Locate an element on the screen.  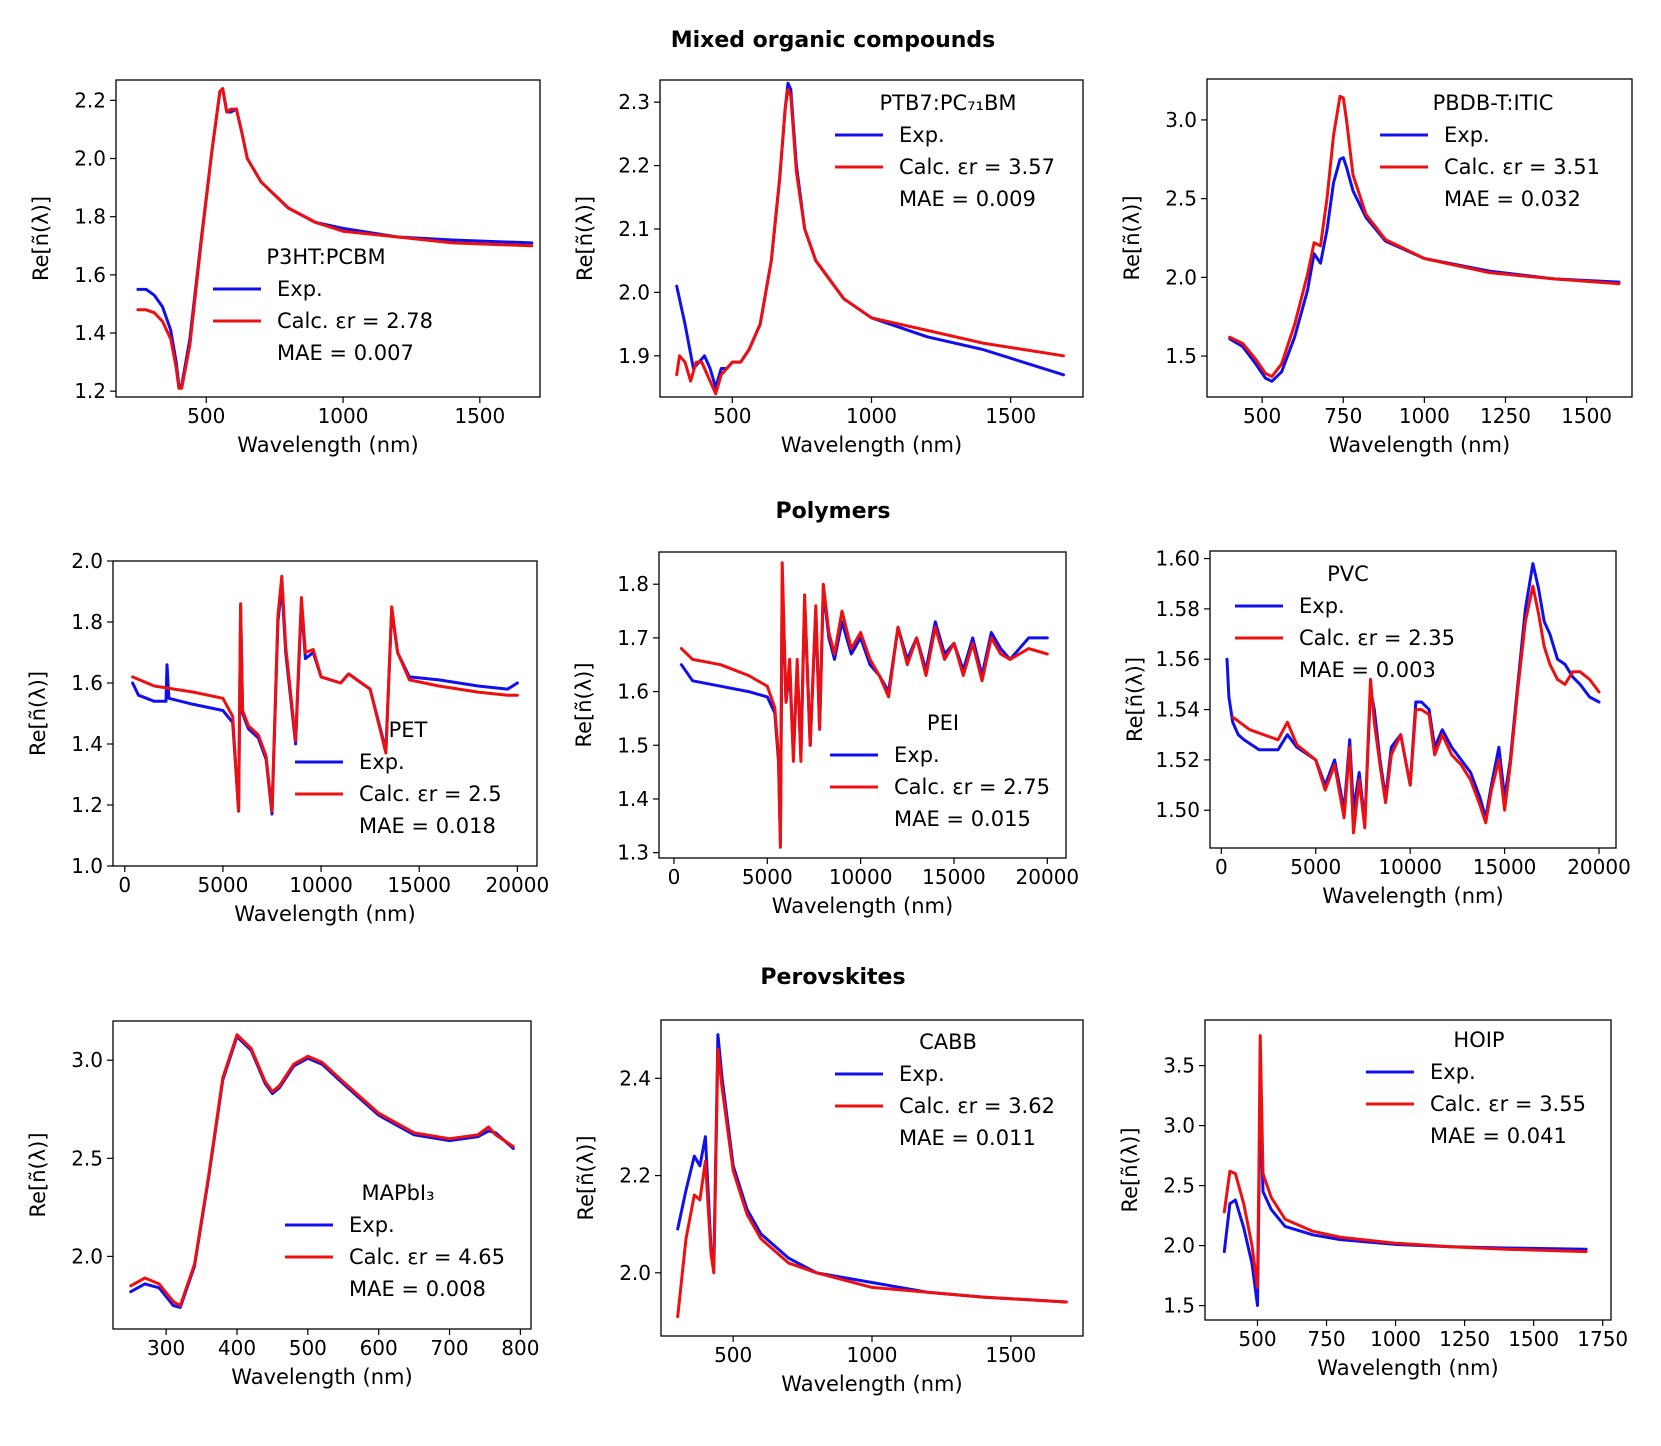
legend-calc-label: Calc. εr = 4.65 is located at coordinates (427, 1257).